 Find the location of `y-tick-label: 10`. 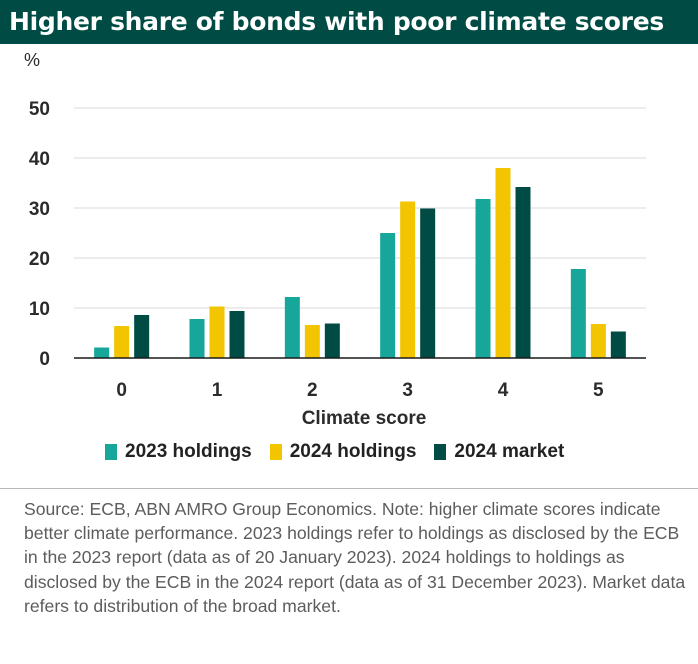

y-tick-label: 10 is located at coordinates (39, 309).